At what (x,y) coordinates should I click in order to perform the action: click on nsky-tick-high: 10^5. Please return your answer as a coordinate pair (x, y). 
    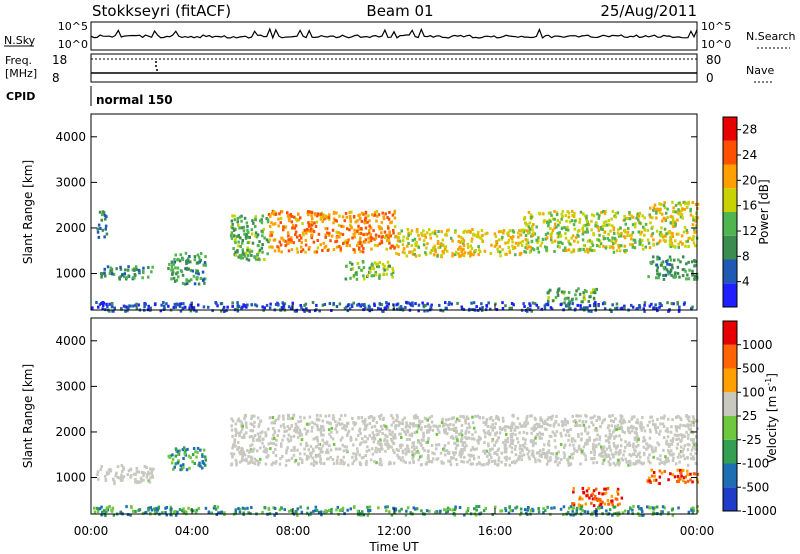
    Looking at the image, I should click on (73, 26).